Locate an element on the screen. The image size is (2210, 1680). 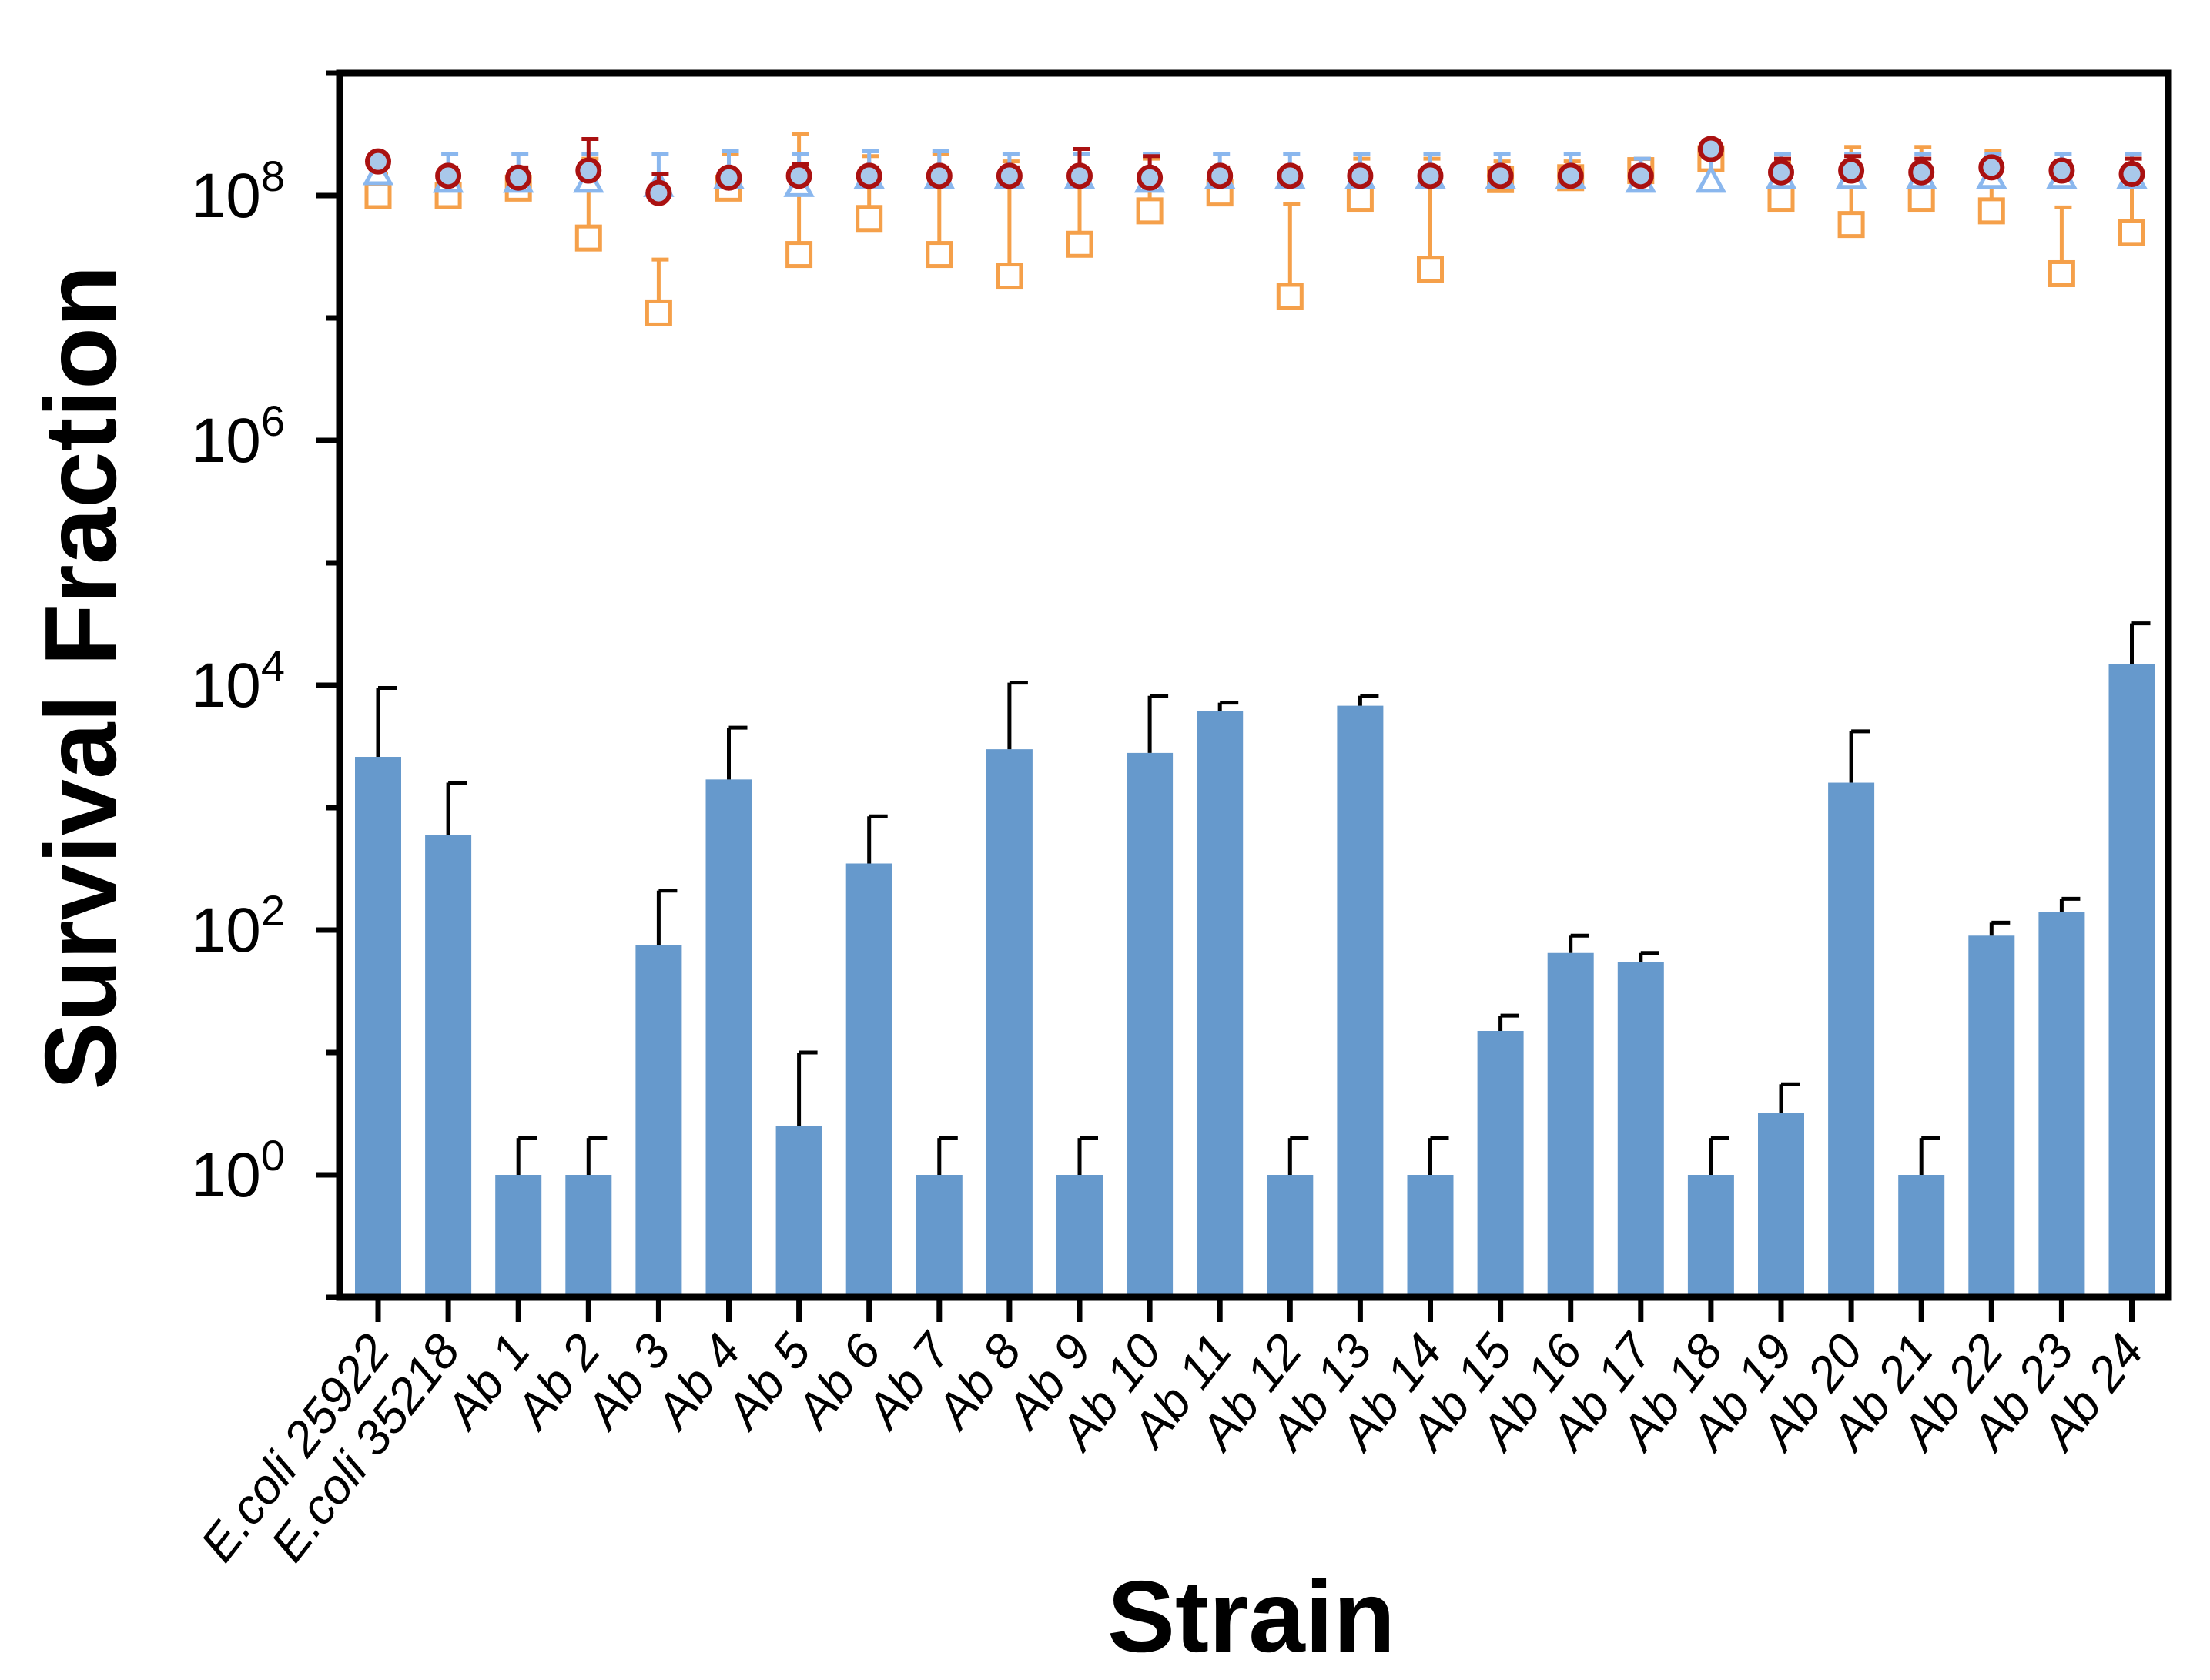
y-axis-title: Survival Fraction is located at coordinates (80, 677).